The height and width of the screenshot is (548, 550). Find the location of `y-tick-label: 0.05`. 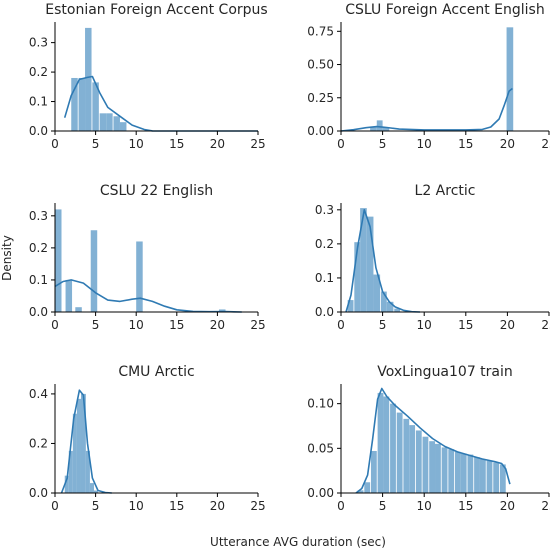

y-tick-label: 0.05 is located at coordinates (320, 448).